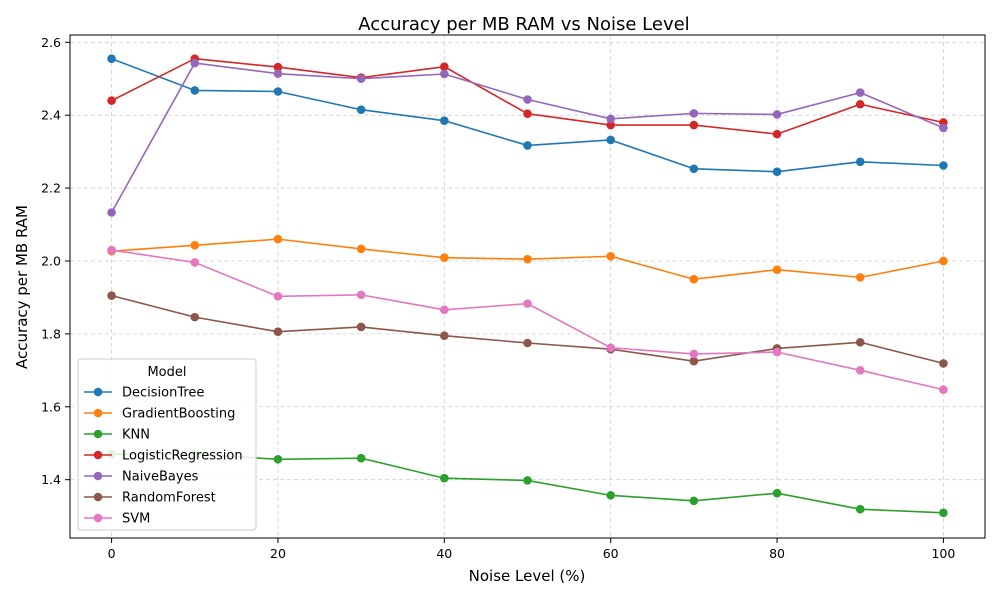 Image resolution: width=1000 pixels, height=600 pixels. What do you see at coordinates (51, 333) in the screenshot?
I see `y-tick-label: 1.8` at bounding box center [51, 333].